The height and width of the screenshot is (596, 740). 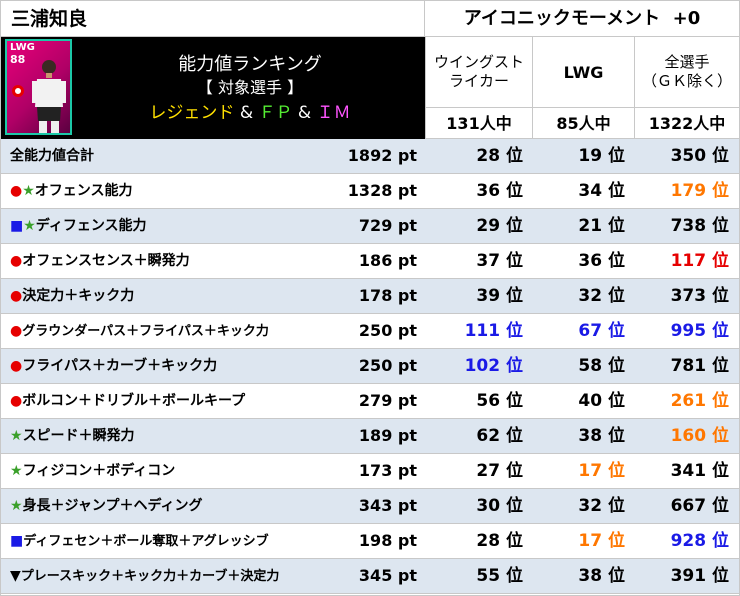 I want to click on tag-im: ＩＭ, so click(x=333, y=113).